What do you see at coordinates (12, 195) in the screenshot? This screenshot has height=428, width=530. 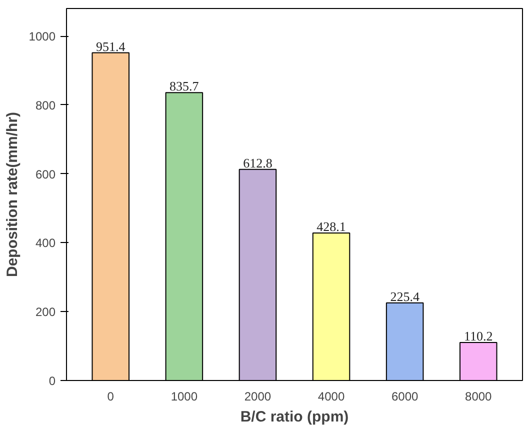 I see `y-axis-title: Deposition rate(mm/hr)` at bounding box center [12, 195].